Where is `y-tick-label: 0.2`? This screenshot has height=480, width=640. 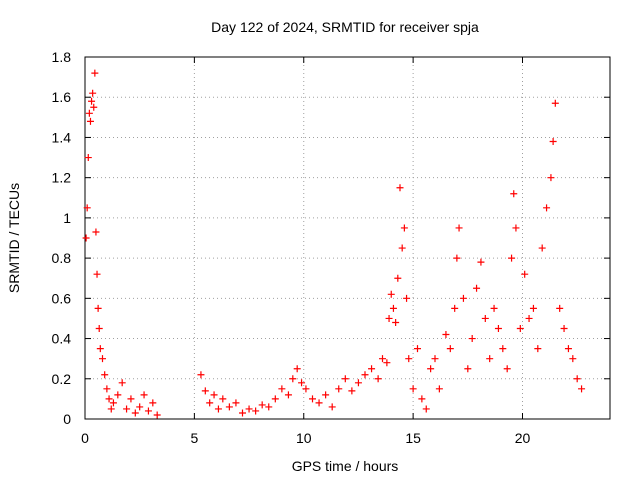 y-tick-label: 0.2 is located at coordinates (62, 379).